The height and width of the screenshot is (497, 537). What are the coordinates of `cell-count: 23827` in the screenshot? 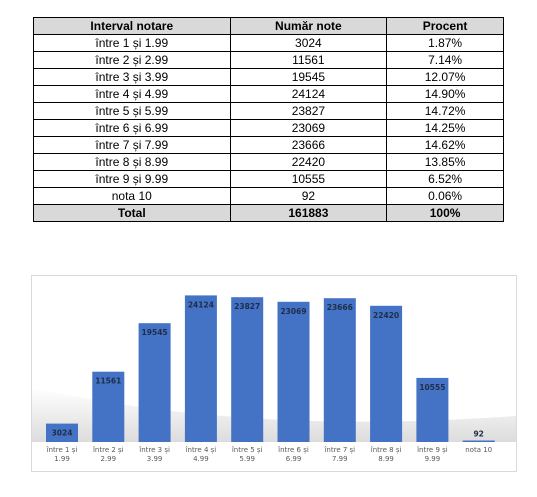 It's located at (308, 111).